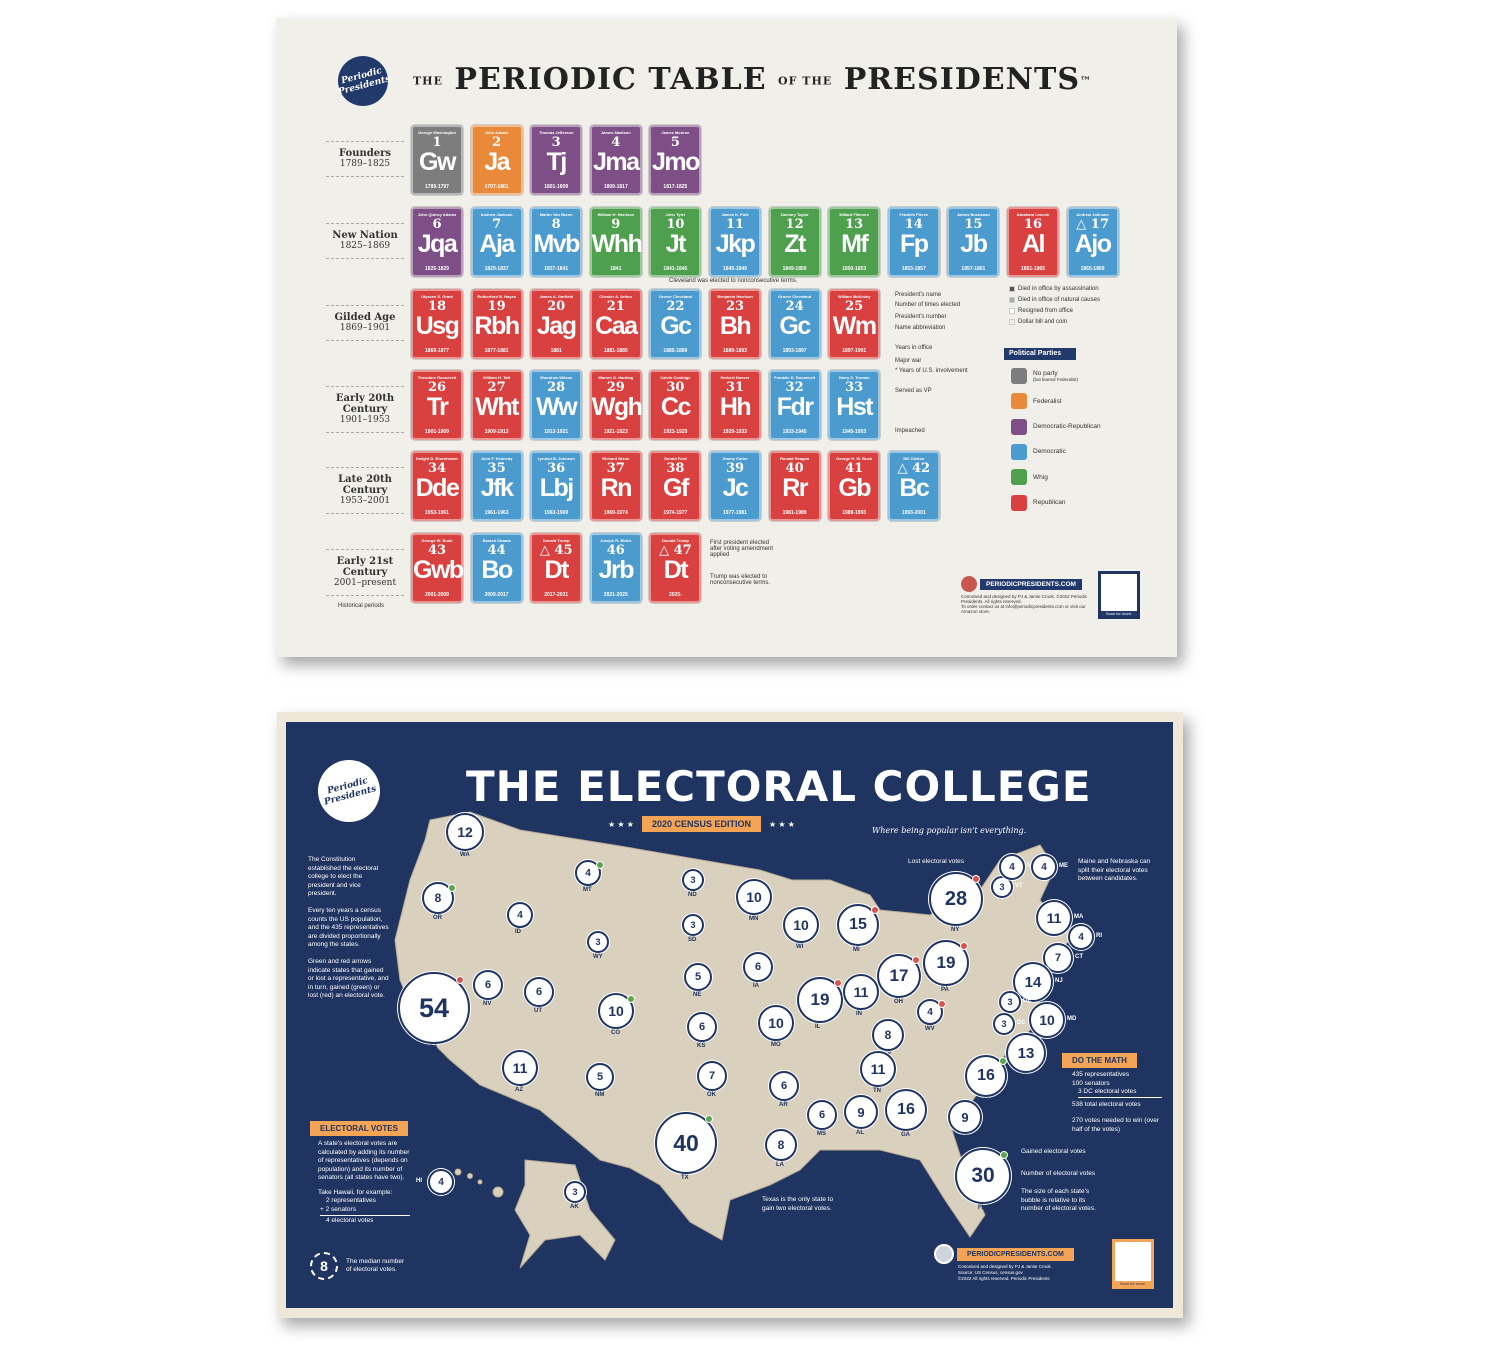 This screenshot has height=1366, width=1500. What do you see at coordinates (496, 486) in the screenshot?
I see `president-tile: John F. Kennedy 35 Jfk 1961-1963` at bounding box center [496, 486].